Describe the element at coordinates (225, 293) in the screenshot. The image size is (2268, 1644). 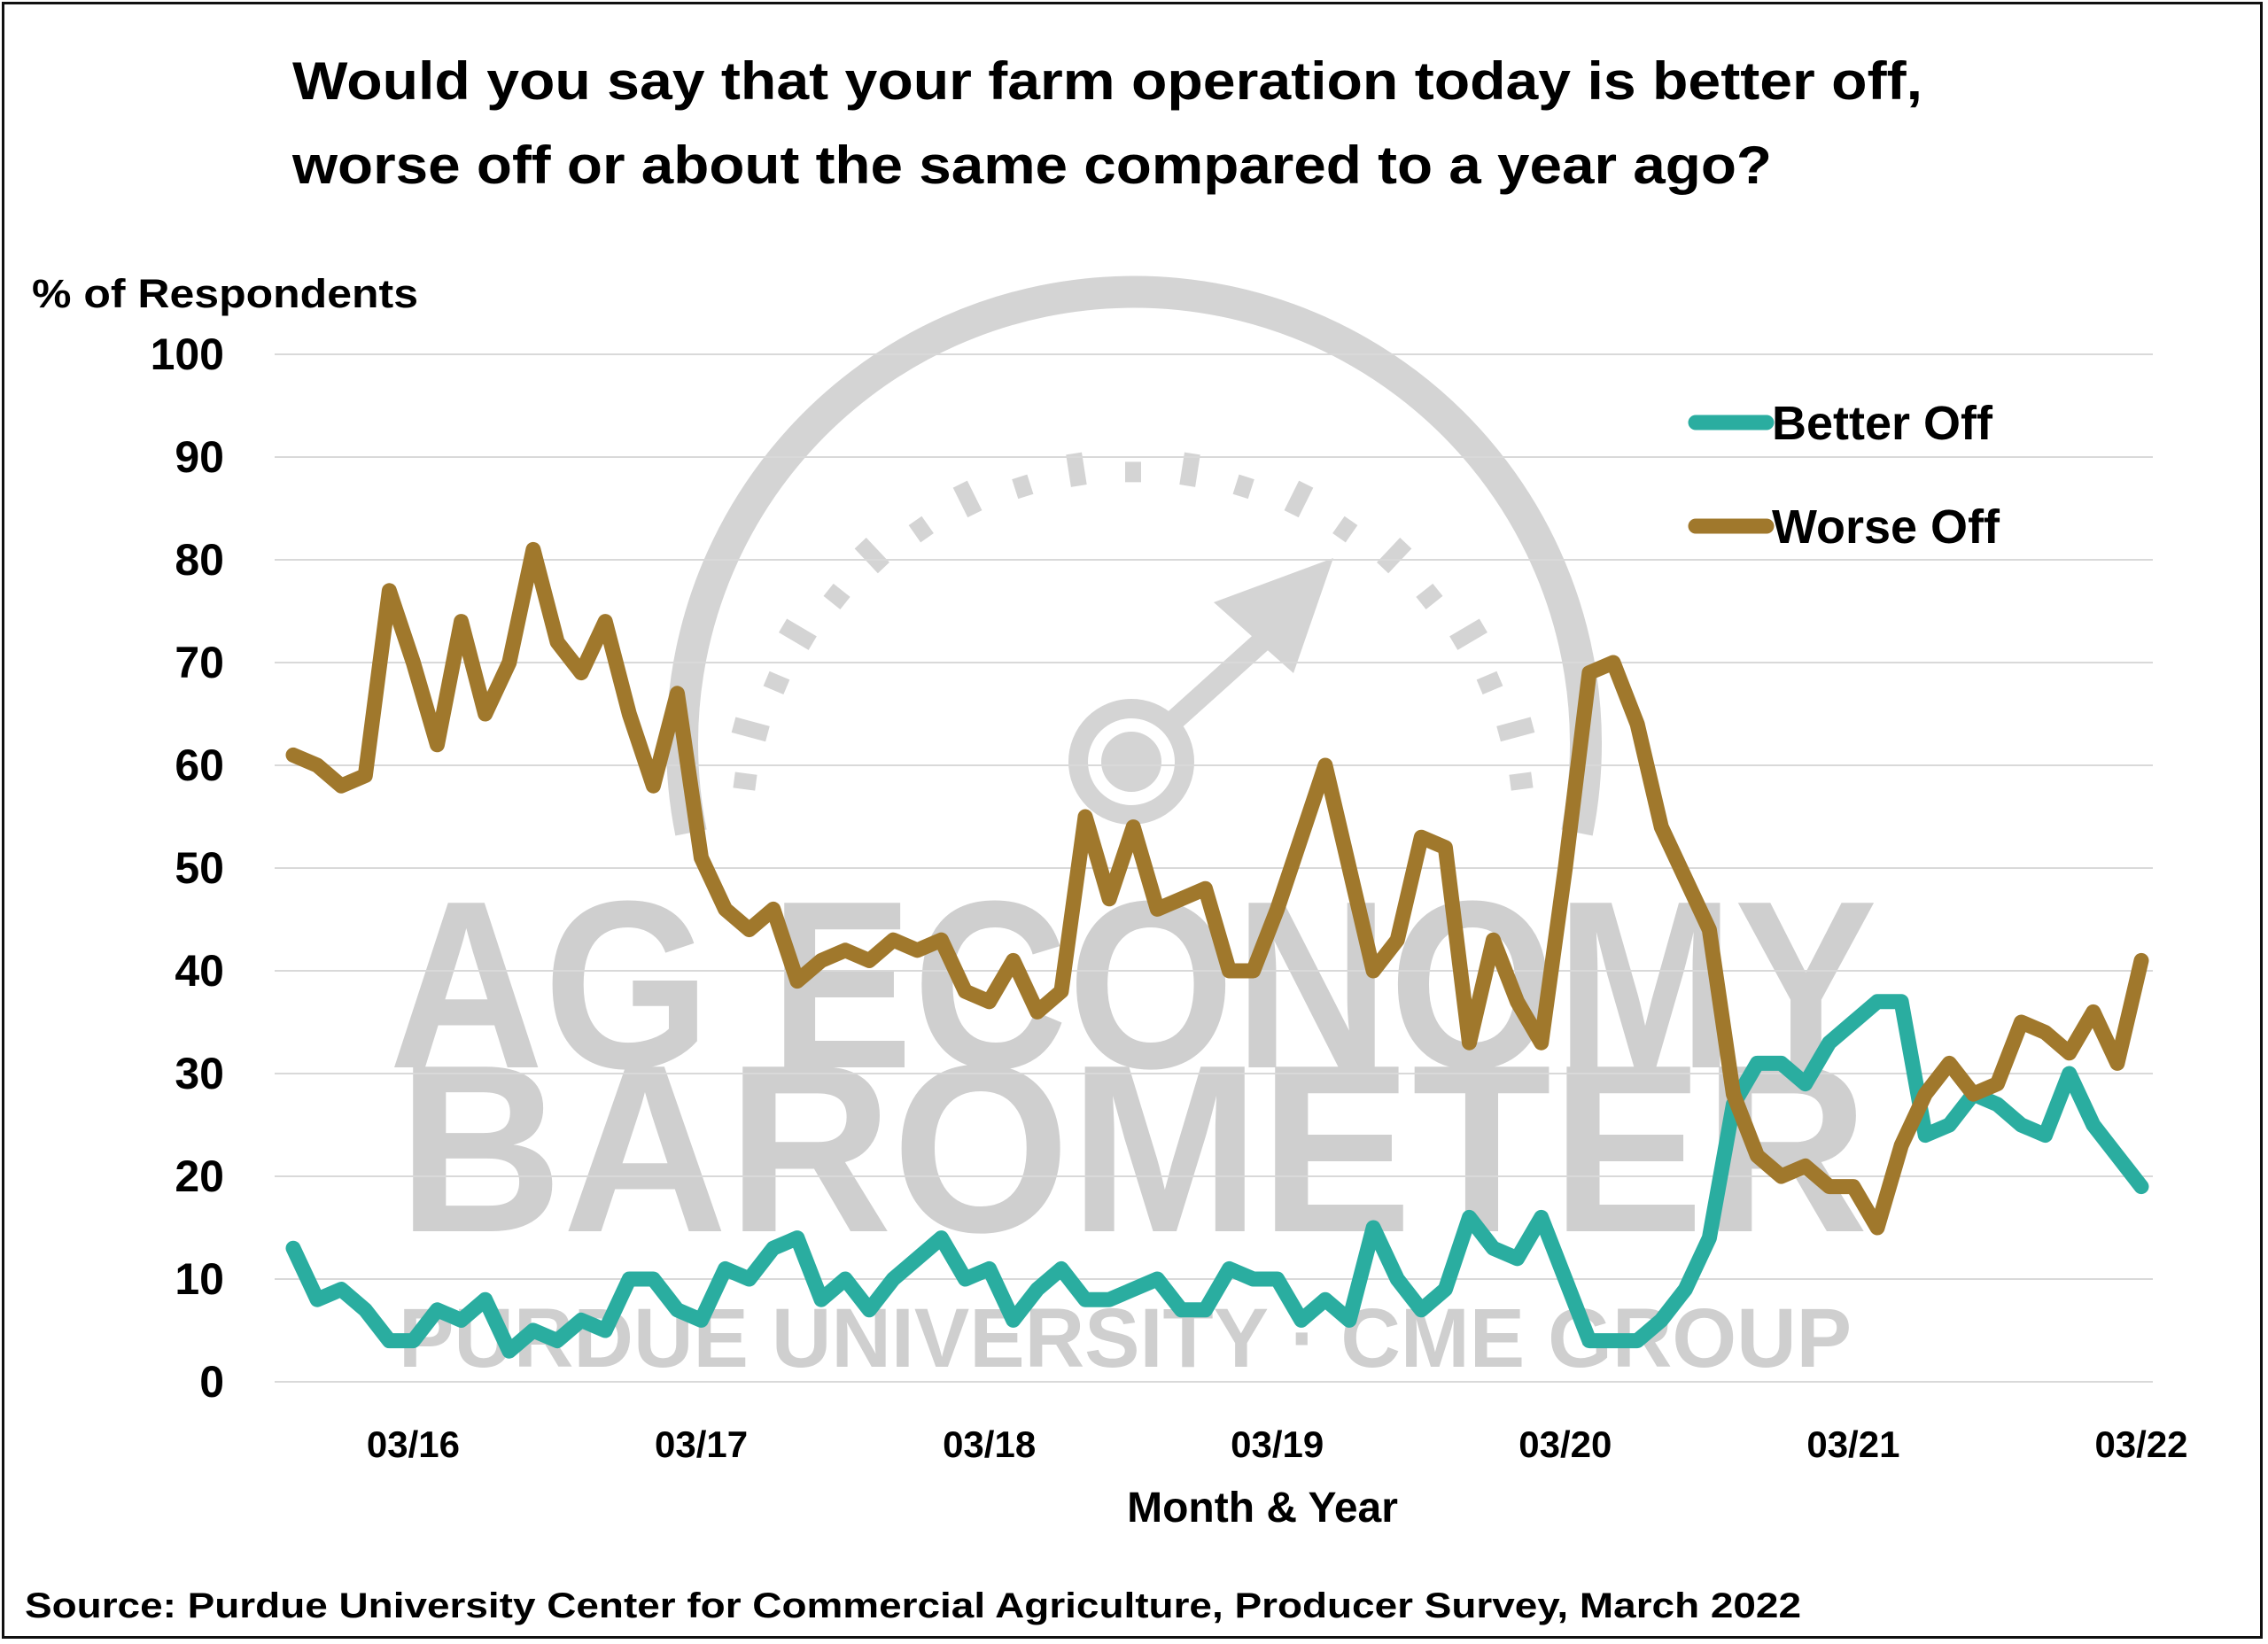
I see `y-axis-title: % of Respondents` at that location.